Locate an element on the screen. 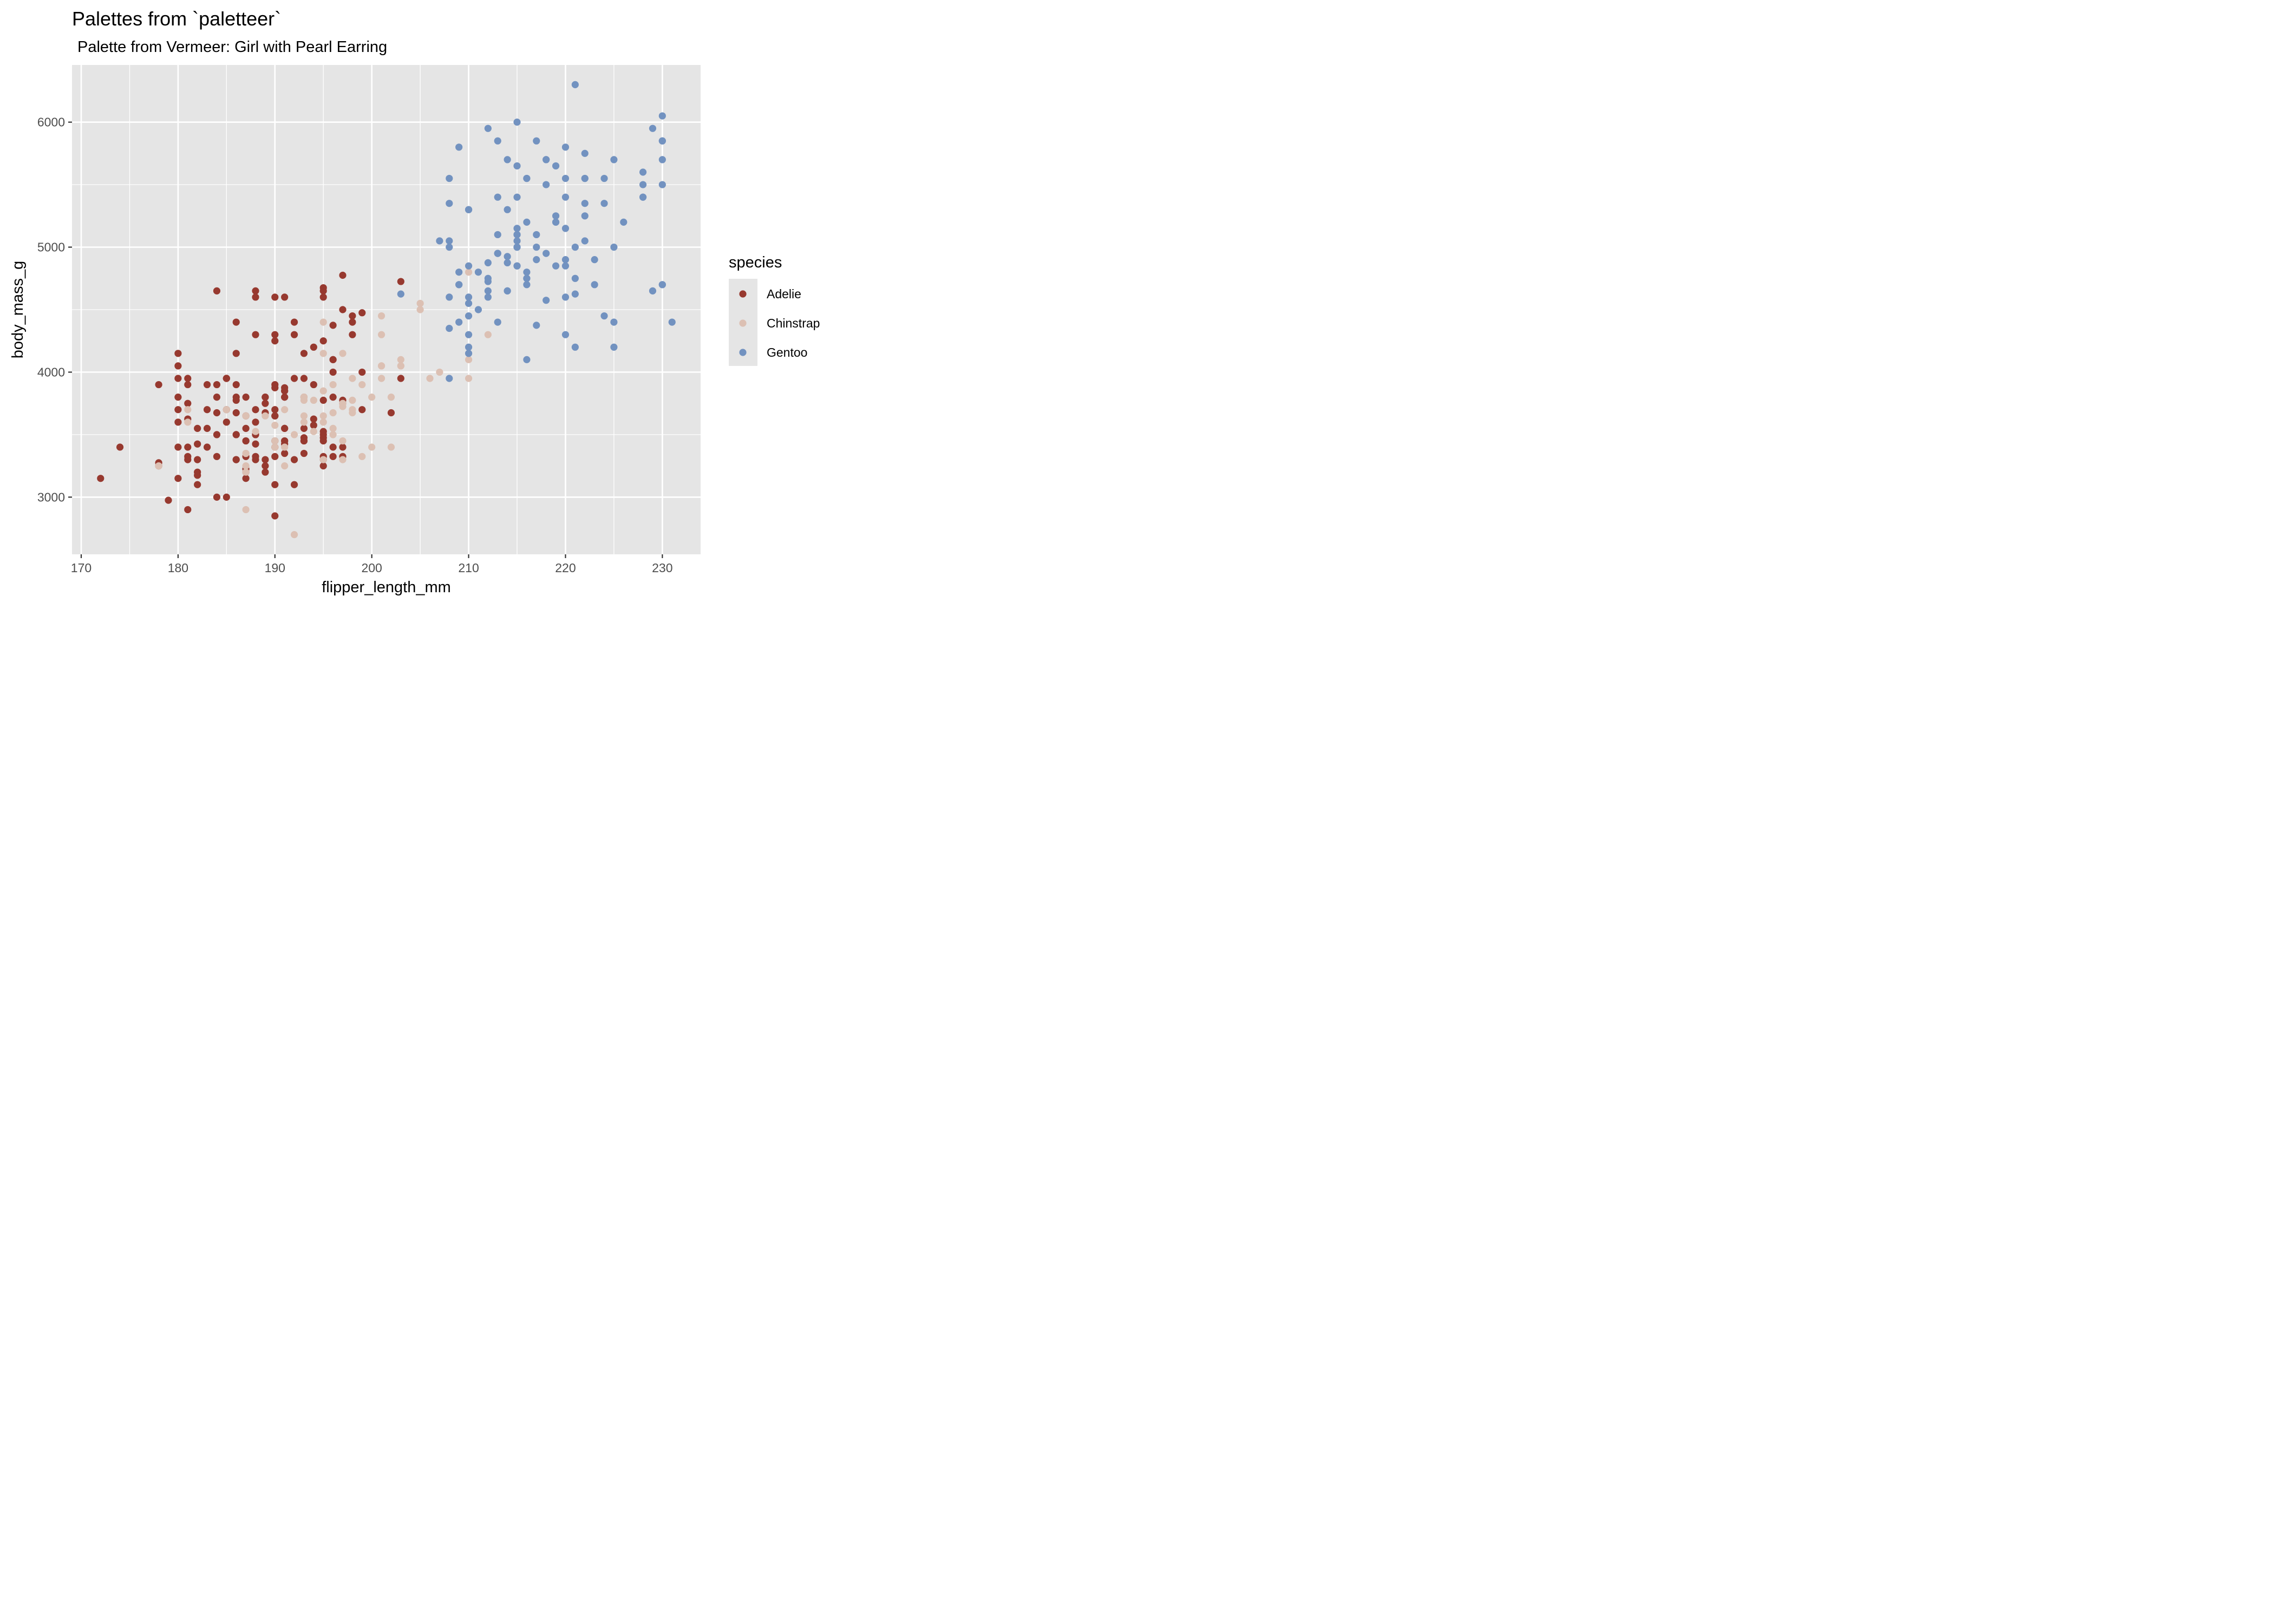 The image size is (2274, 1624). legend-label-chinstrap: Chinstrap is located at coordinates (794, 323).